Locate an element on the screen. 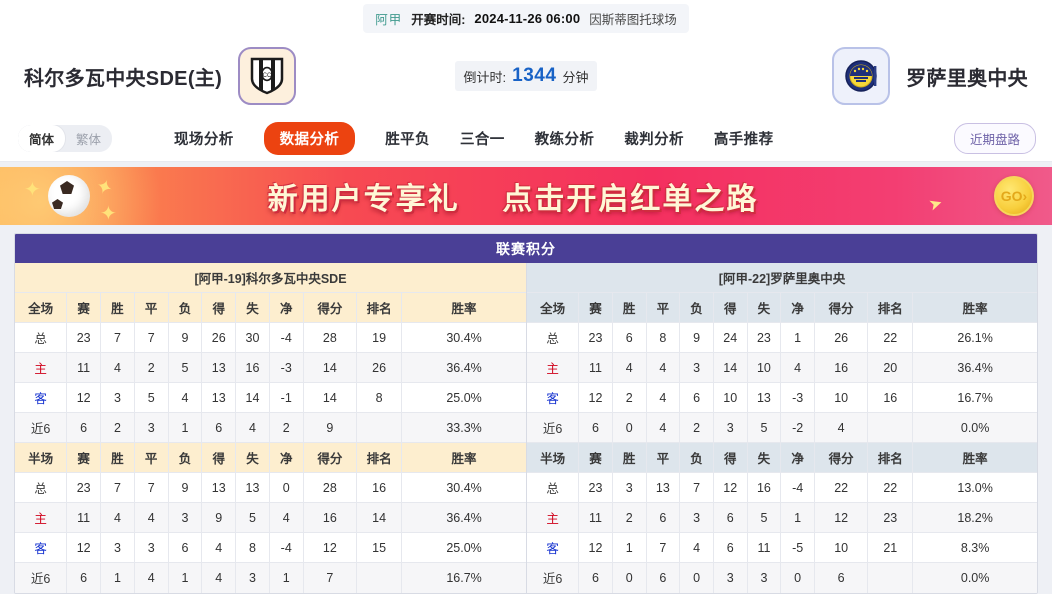 The image size is (1052, 594). home-team-name: 科尔多瓦中央SDE(主) is located at coordinates (123, 78).